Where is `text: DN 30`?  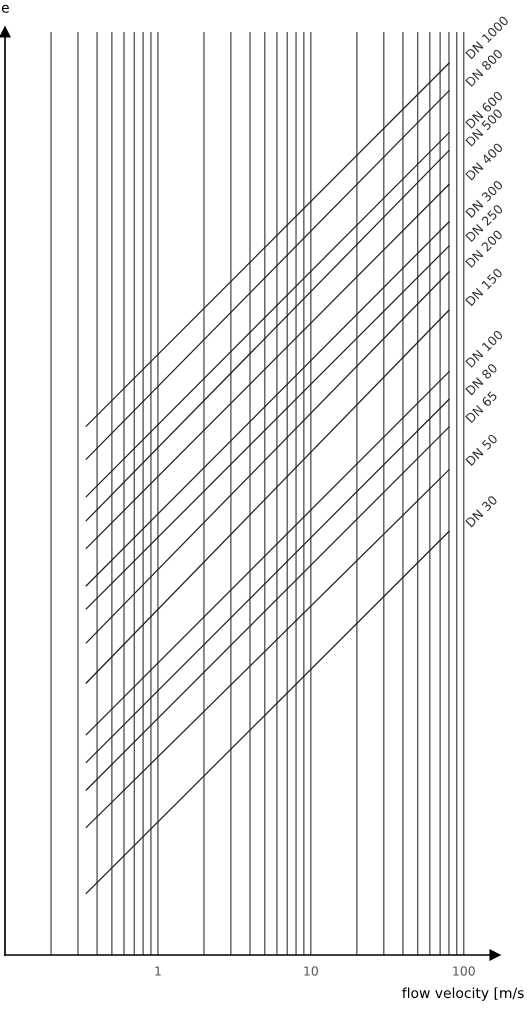
text: DN 30 is located at coordinates (481, 511).